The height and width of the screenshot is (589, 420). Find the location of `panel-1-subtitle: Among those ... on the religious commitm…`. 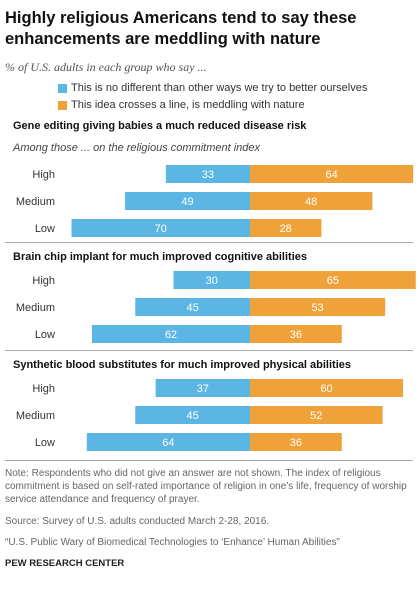

panel-1-subtitle: Among those ... on the religious commitm… is located at coordinates (137, 148).